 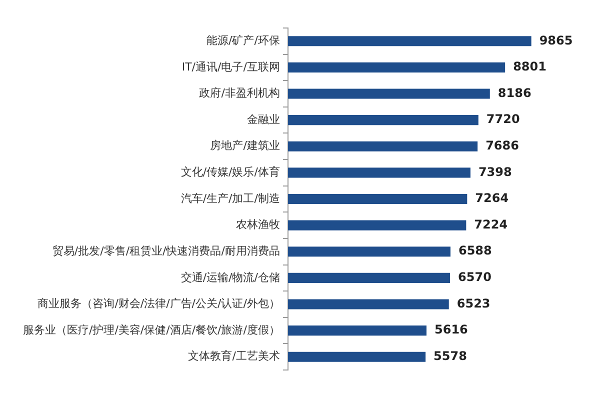 I want to click on y-tick-label: 交通/运输/物流/仓储, so click(x=230, y=277).